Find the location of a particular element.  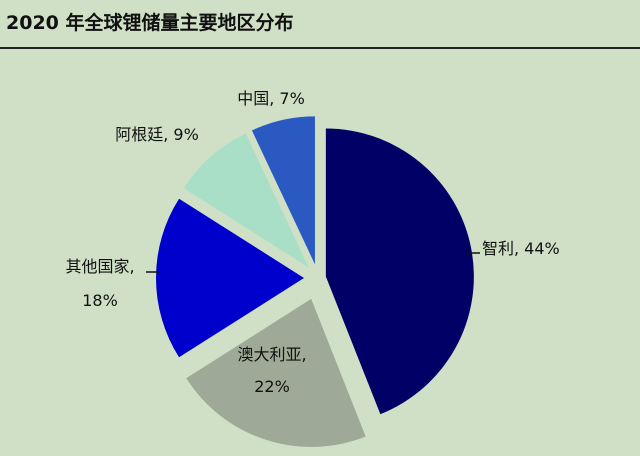

slice-label-other-countries: 其他国家, 18% is located at coordinates (99, 283).